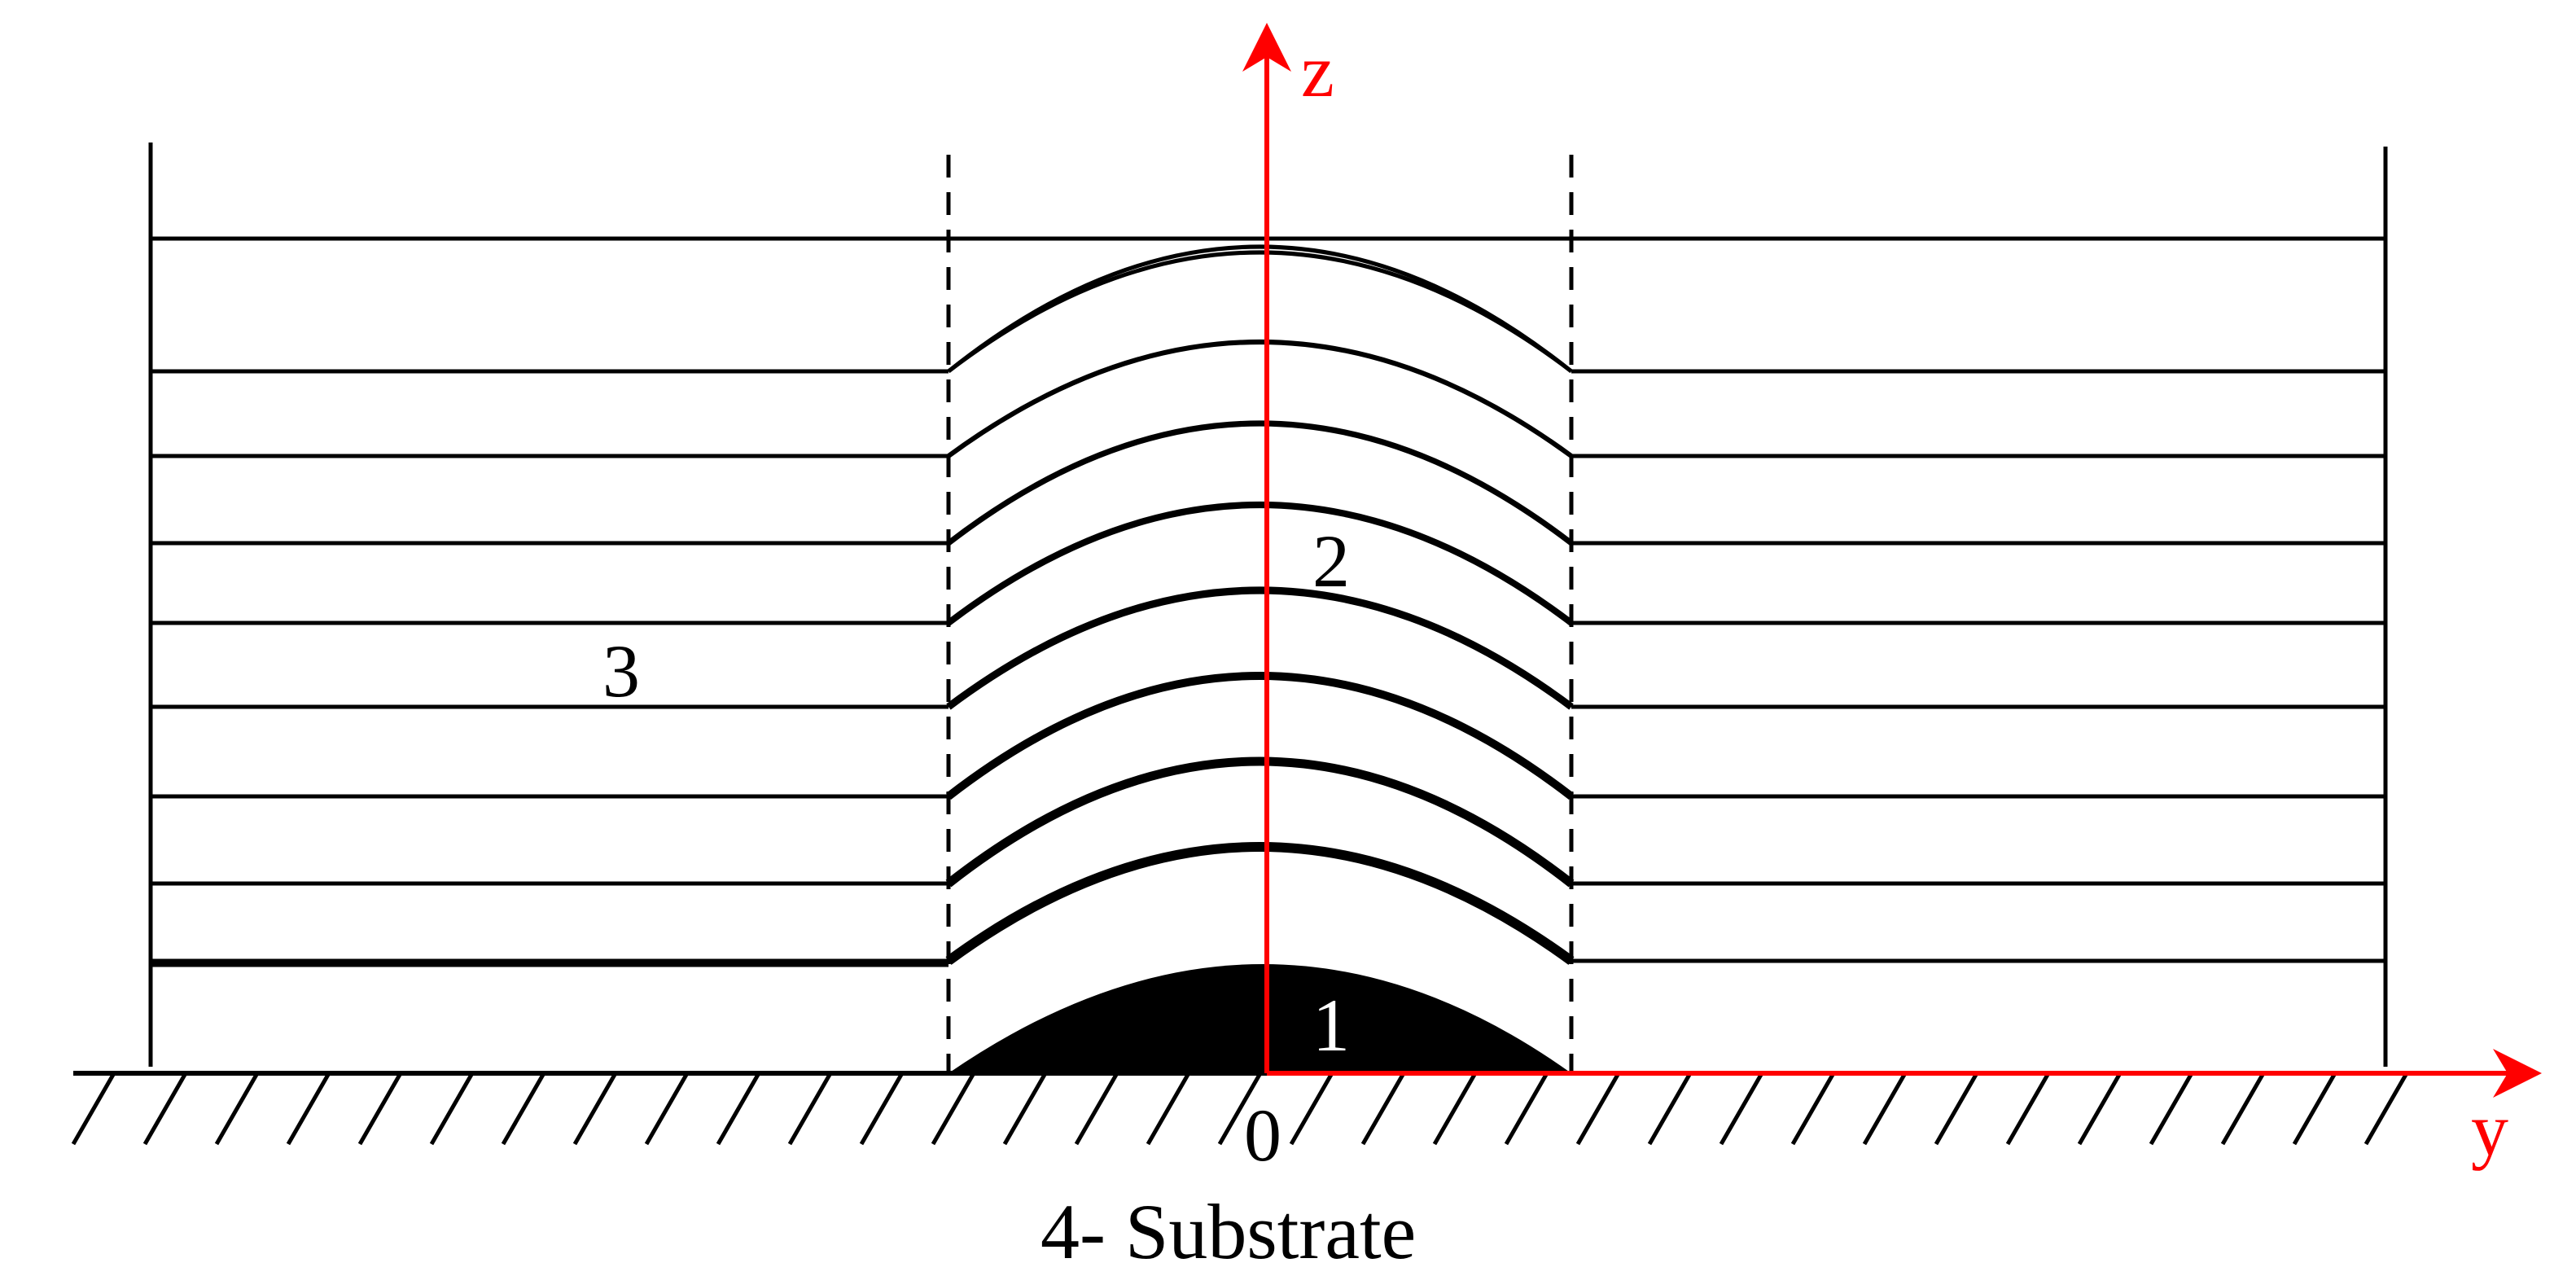  What do you see at coordinates (1259, 1018) in the screenshot?
I see `region-1-deposit` at bounding box center [1259, 1018].